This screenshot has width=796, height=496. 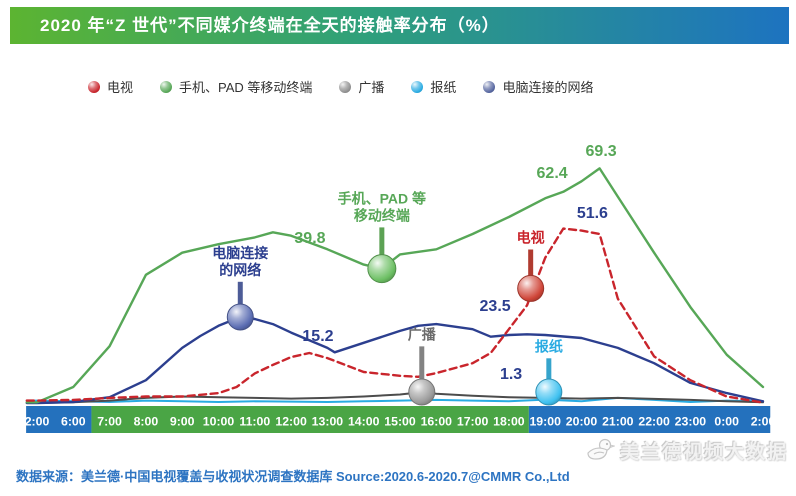 I want to click on x-tick-7:00: 7:00, so click(x=109, y=422).